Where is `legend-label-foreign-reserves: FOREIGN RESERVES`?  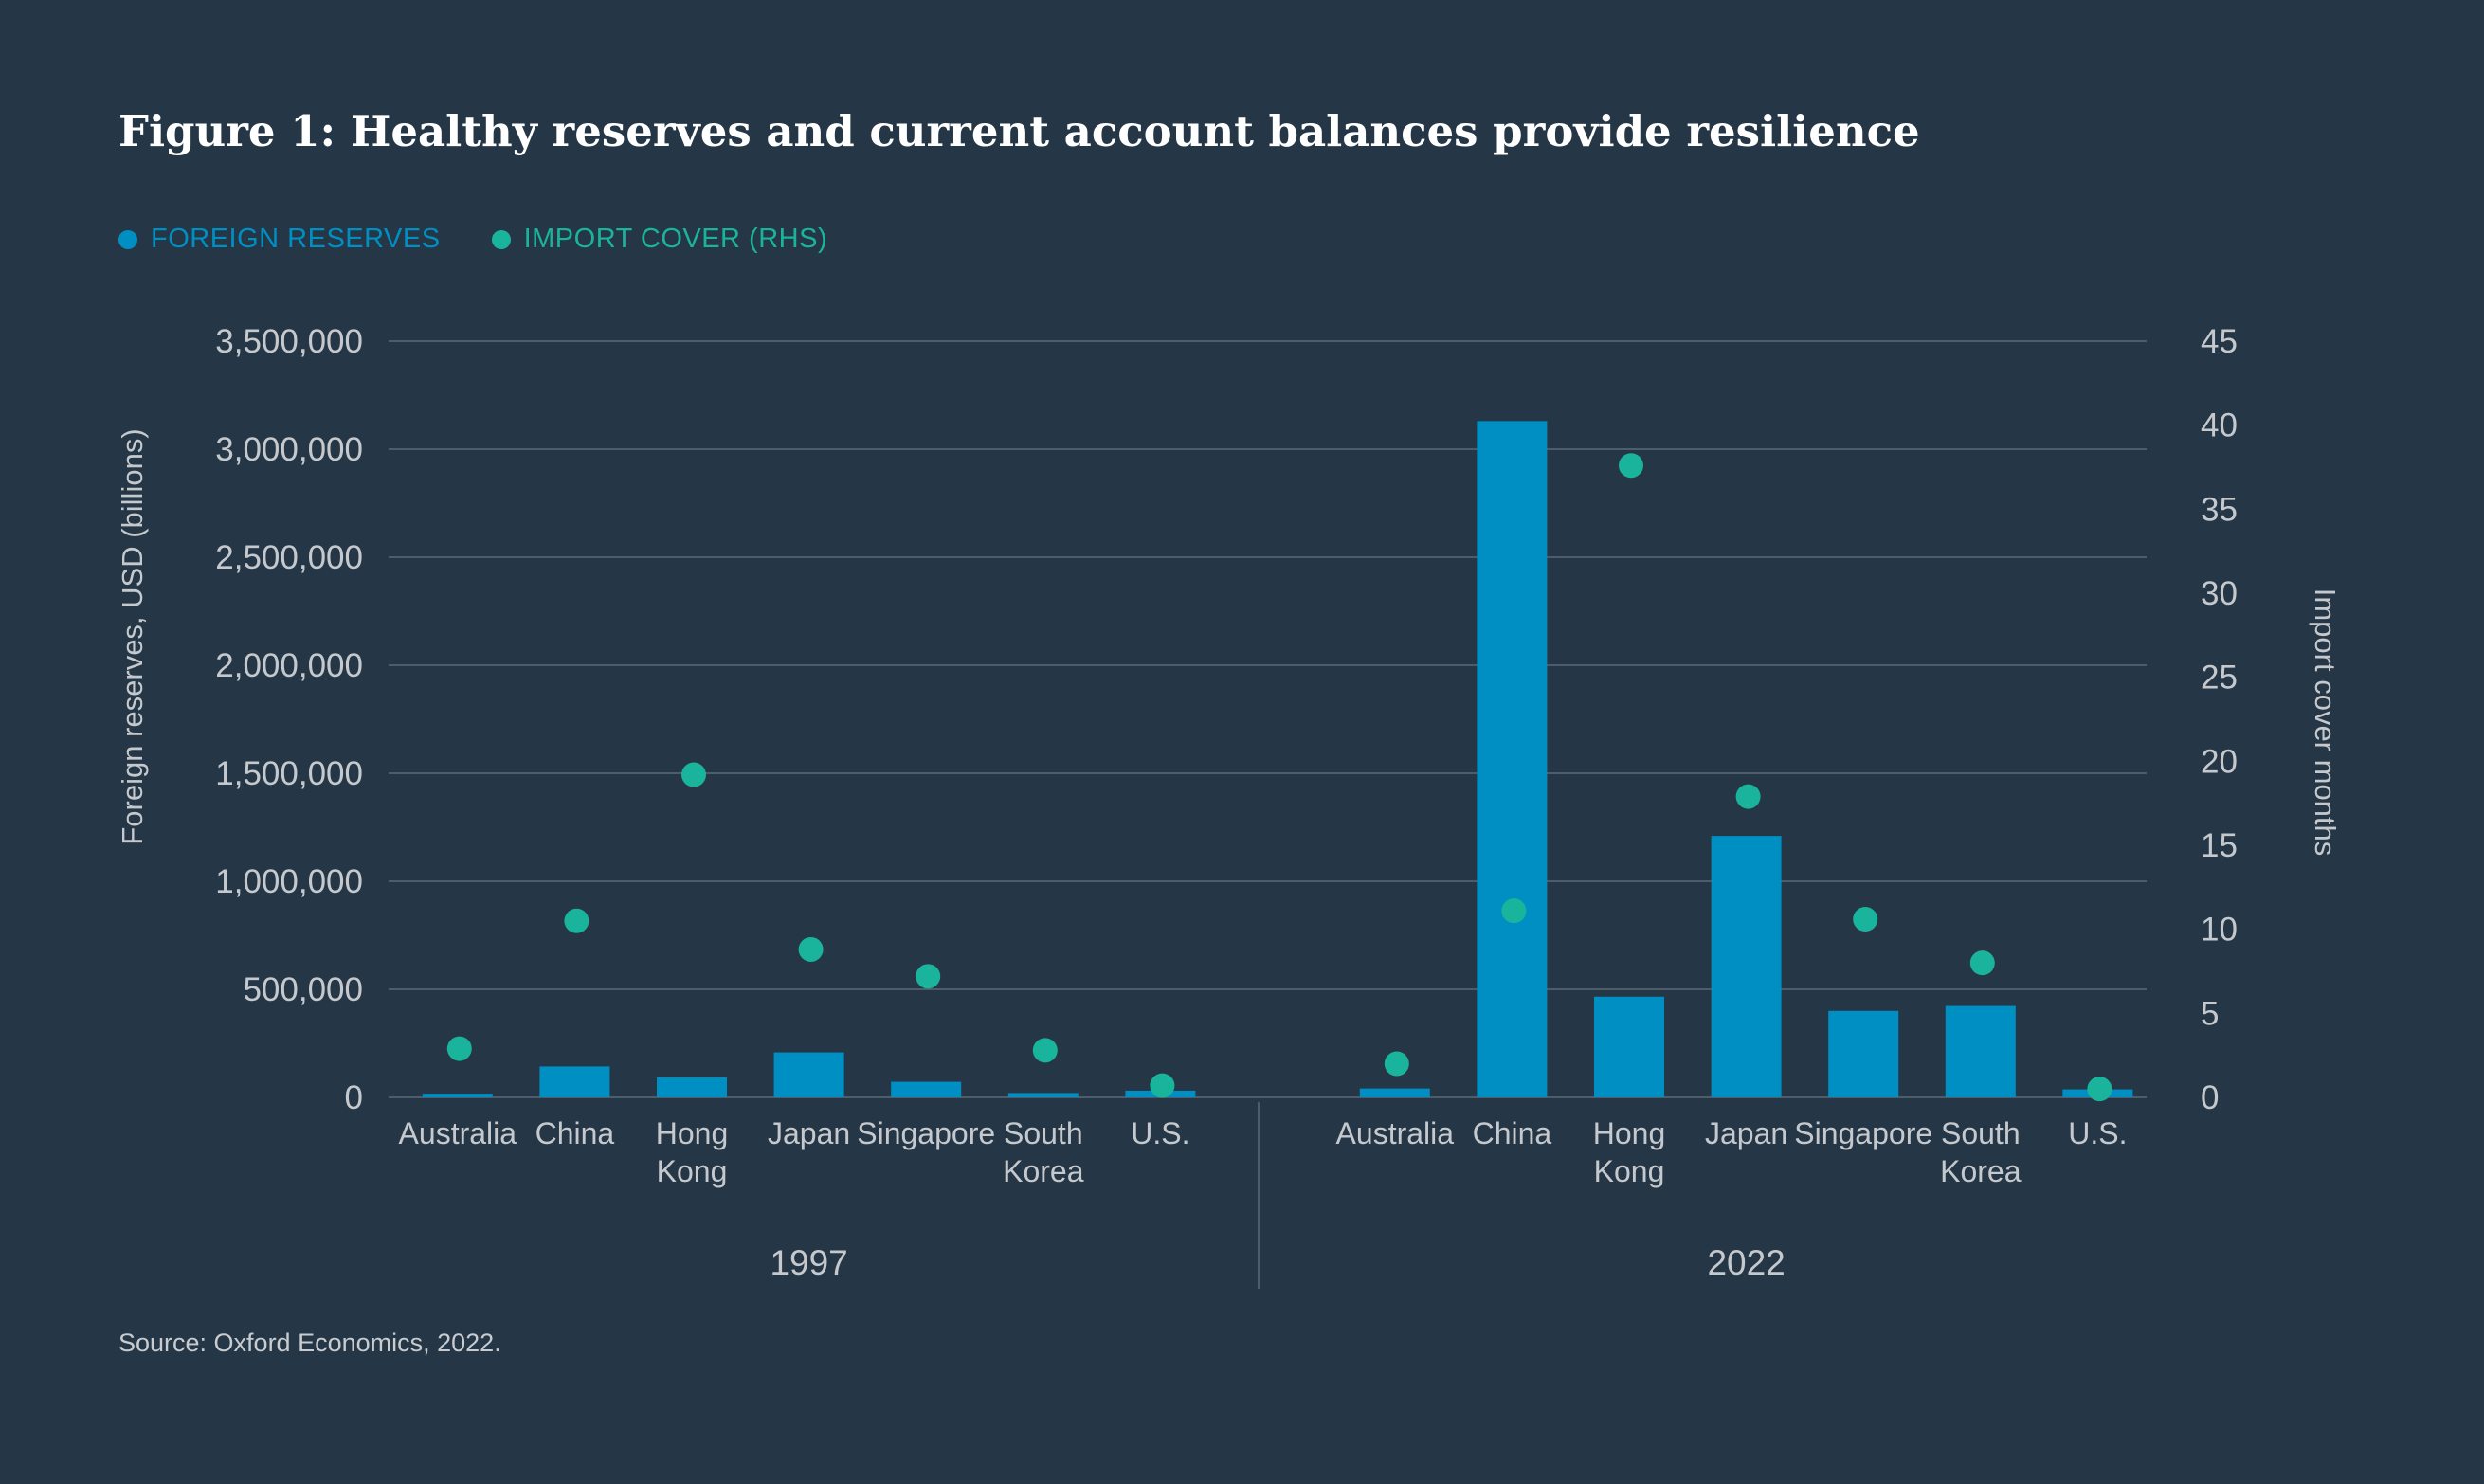 legend-label-foreign-reserves: FOREIGN RESERVES is located at coordinates (296, 239).